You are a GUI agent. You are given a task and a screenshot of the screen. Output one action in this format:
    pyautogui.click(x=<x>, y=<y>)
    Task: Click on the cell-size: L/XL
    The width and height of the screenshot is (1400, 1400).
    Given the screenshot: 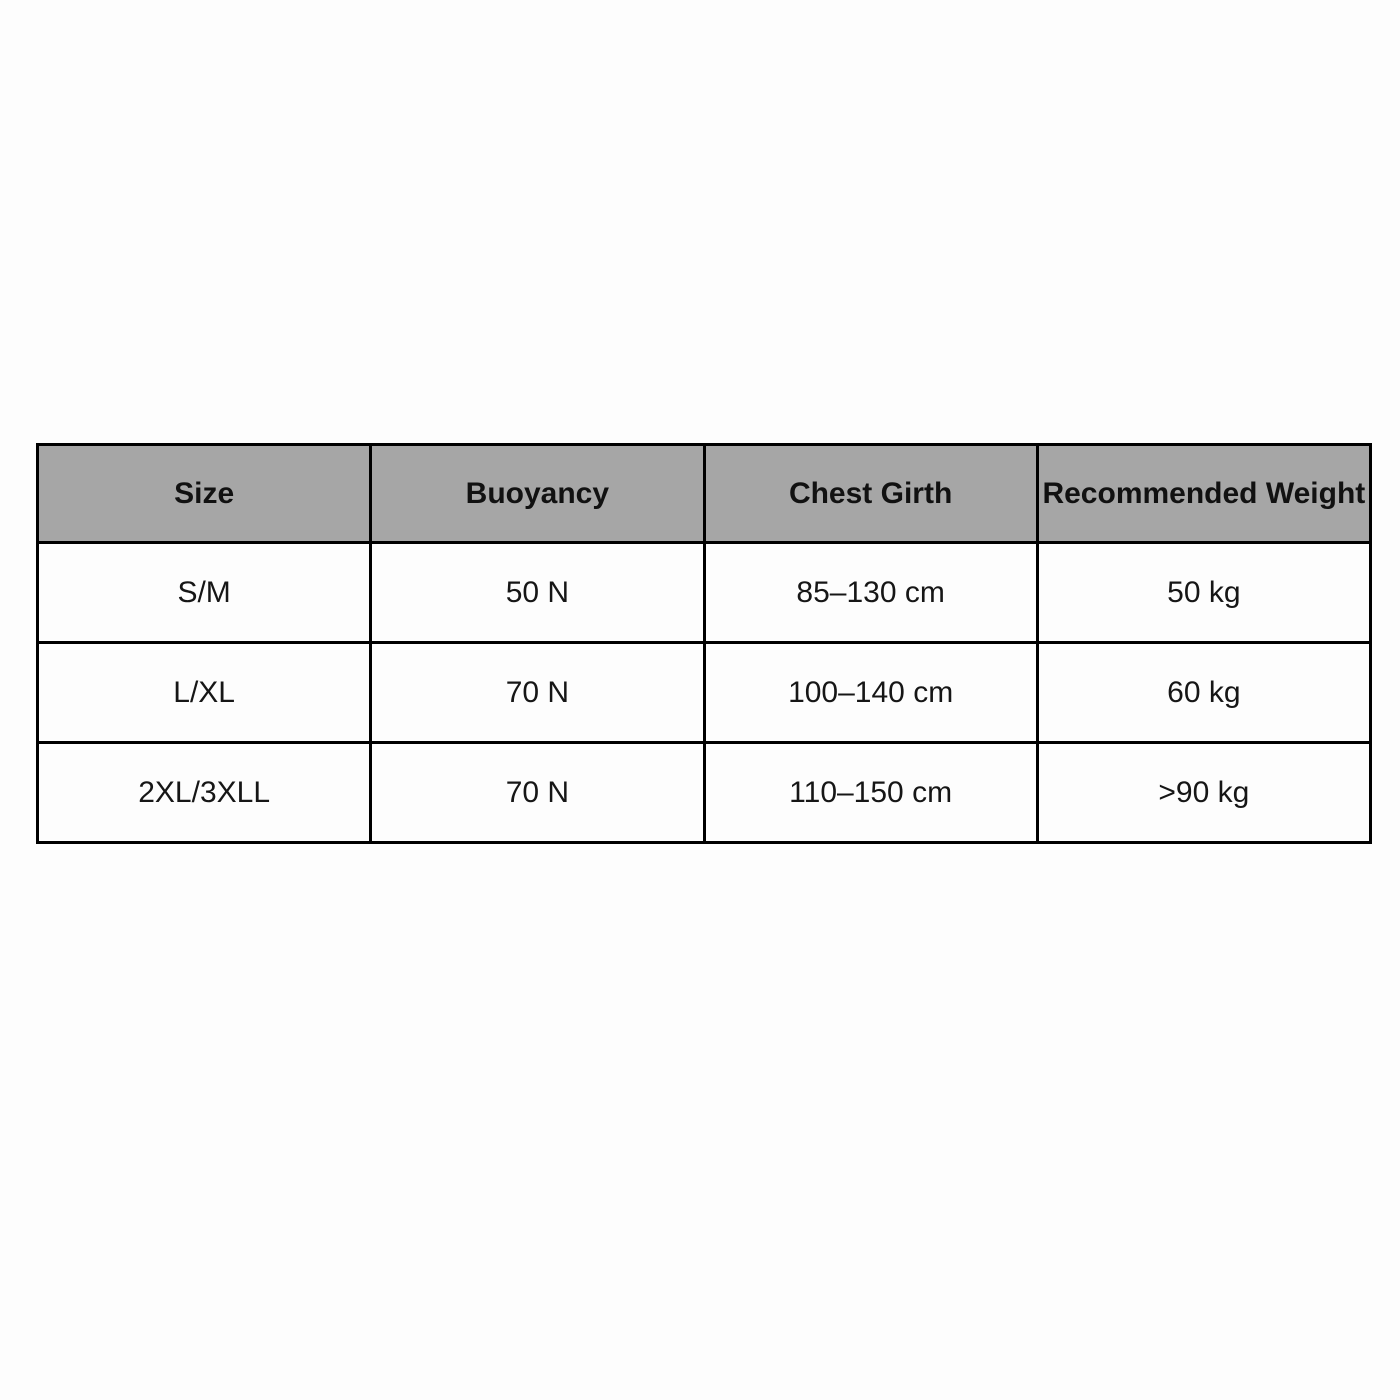 What is the action you would take?
    pyautogui.click(x=204, y=692)
    